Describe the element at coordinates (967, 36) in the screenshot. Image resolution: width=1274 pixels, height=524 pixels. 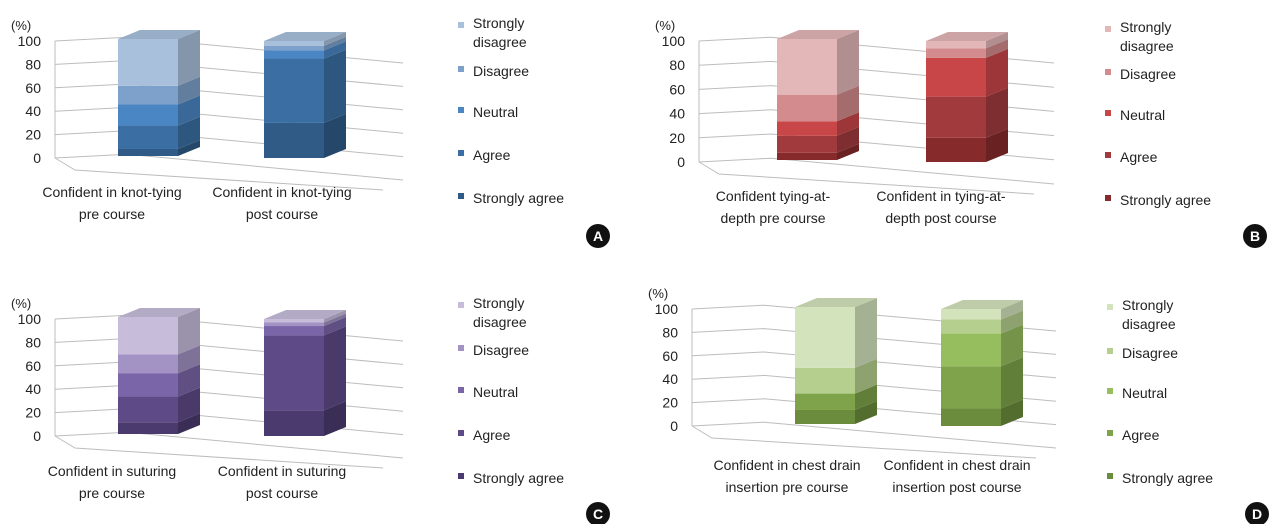
I see `bar-top-face` at that location.